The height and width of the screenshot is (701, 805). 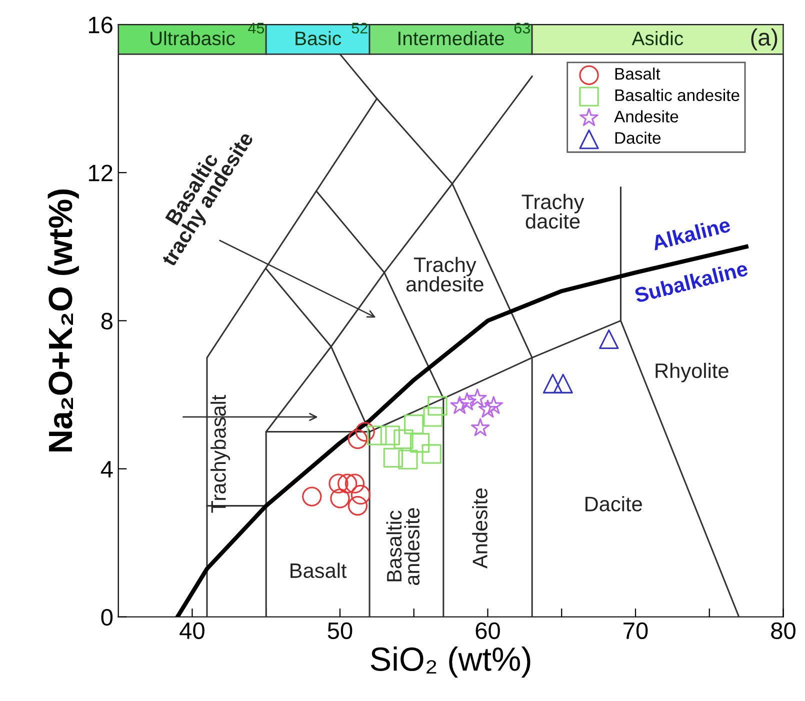 I want to click on band-label: Asidic, so click(x=658, y=38).